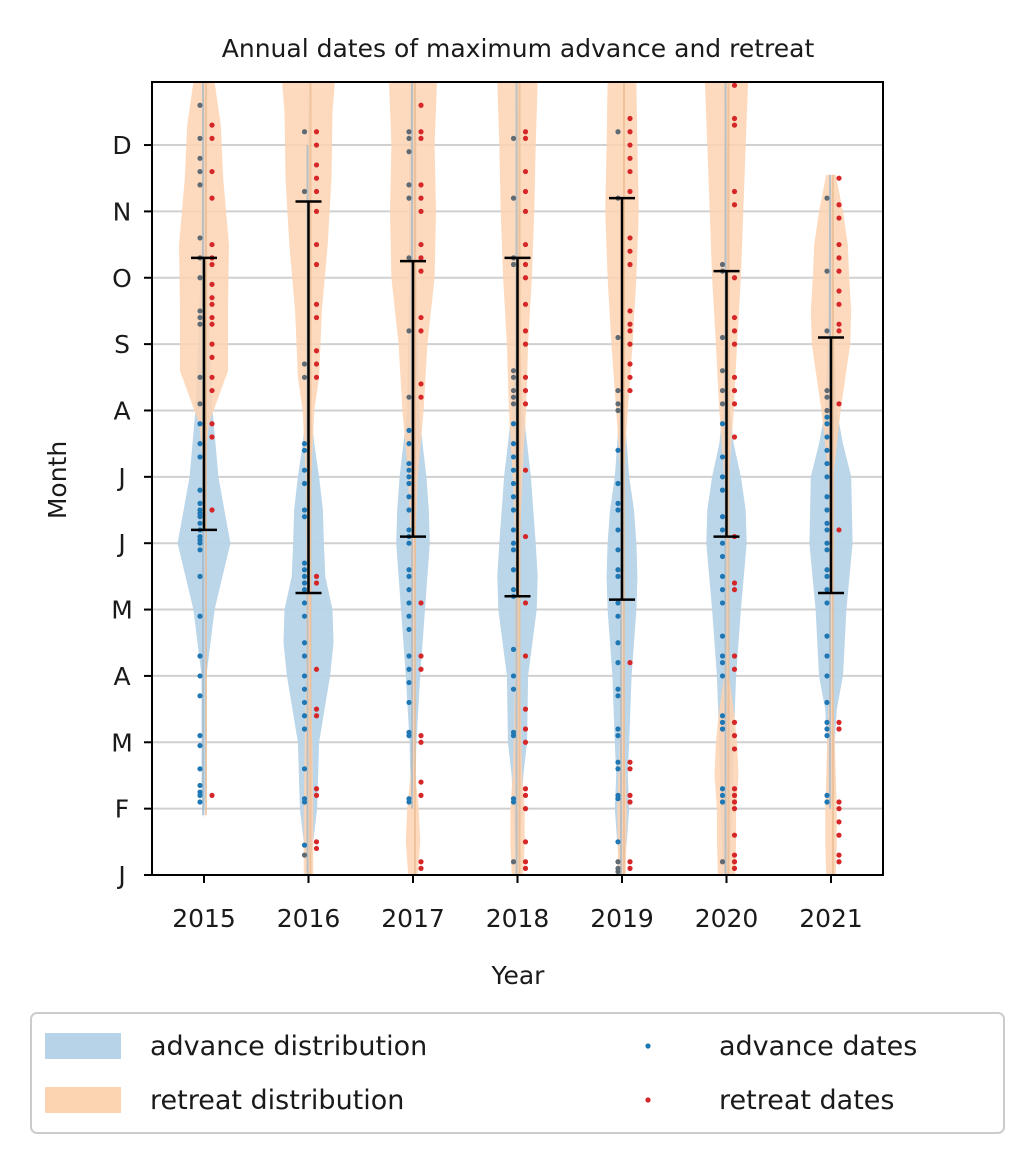 This screenshot has height=1164, width=1035. I want to click on y-tick-label: S, so click(122, 344).